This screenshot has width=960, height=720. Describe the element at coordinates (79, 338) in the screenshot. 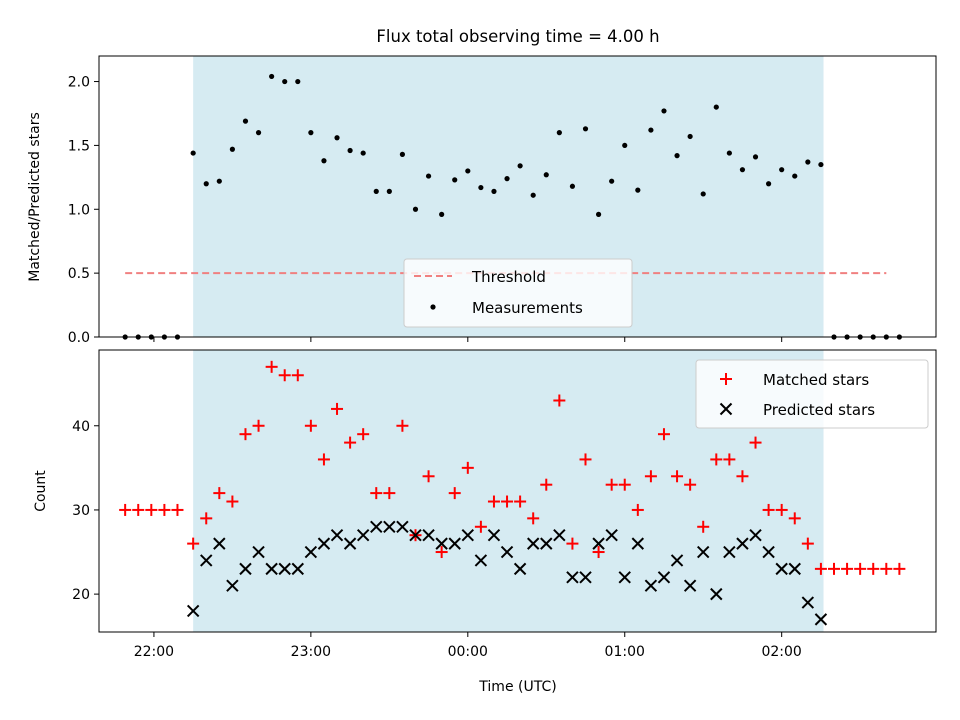

I see `top-y-tick-label: 0.0` at that location.